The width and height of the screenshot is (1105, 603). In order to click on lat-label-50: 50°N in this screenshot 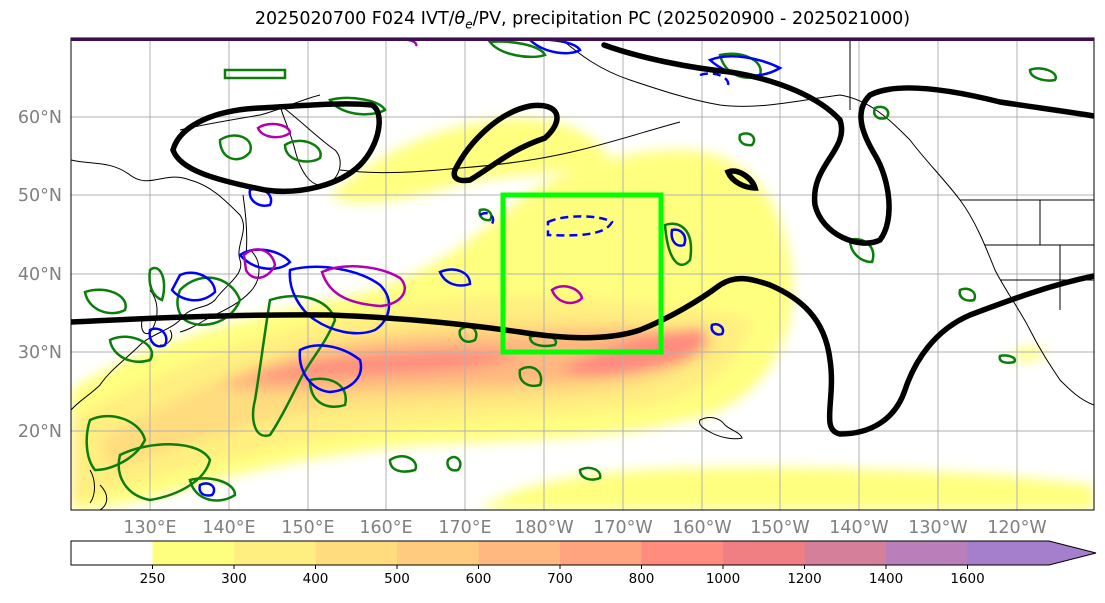, I will do `click(40, 196)`.